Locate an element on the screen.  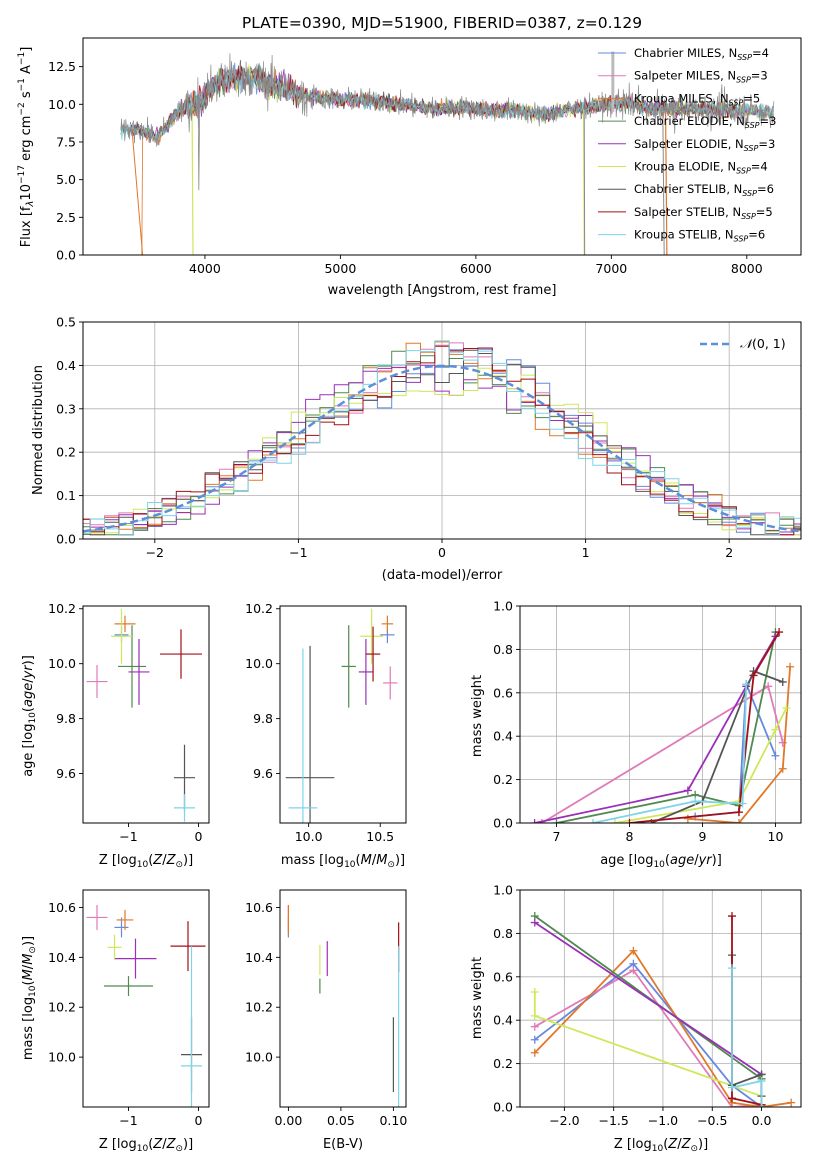
legend-label-c6: Kroupa ELODIE, NSSP=4 is located at coordinates (701, 168).